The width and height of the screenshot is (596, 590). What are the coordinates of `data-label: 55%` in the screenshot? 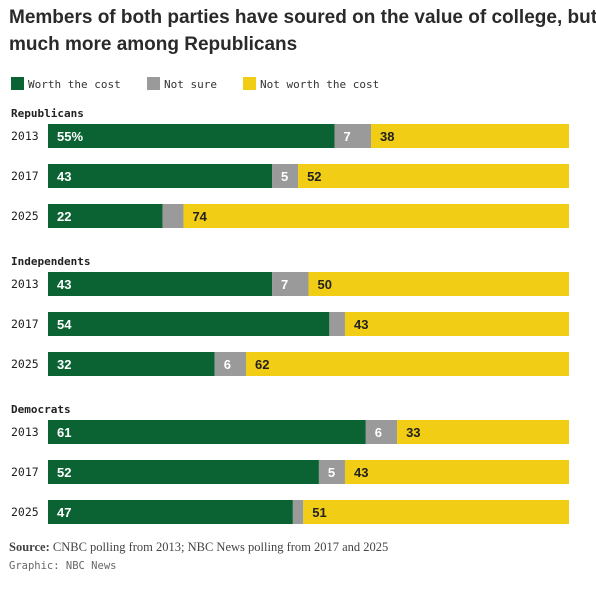 It's located at (70, 136).